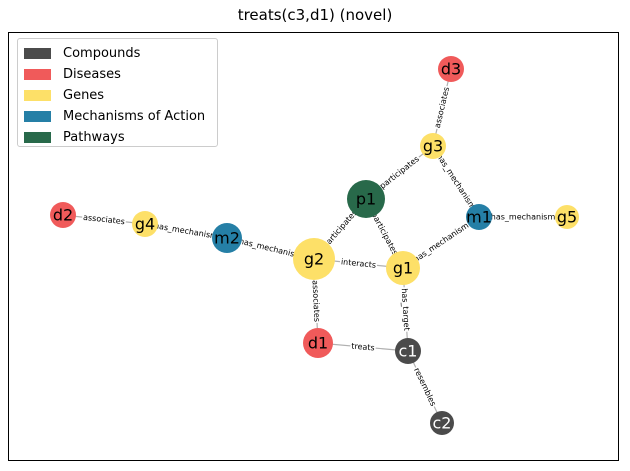 This screenshot has width=630, height=471. What do you see at coordinates (94, 137) in the screenshot?
I see `legend-label-pathways: Pathways` at bounding box center [94, 137].